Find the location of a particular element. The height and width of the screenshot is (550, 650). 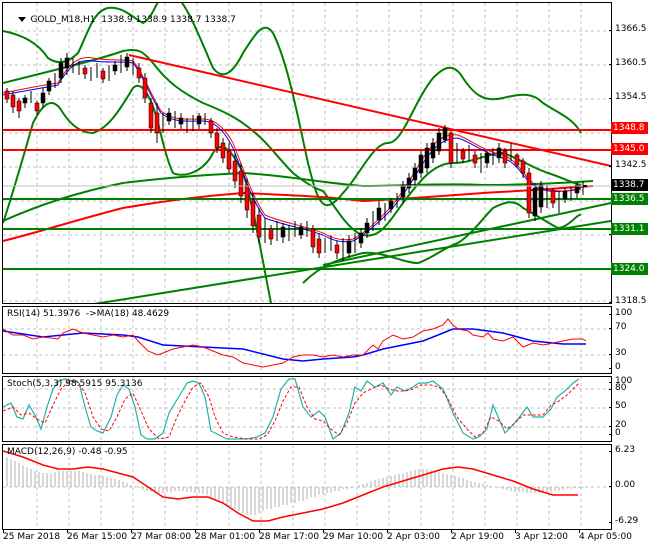

stoch-tick: 100 is located at coordinates (620, 381).